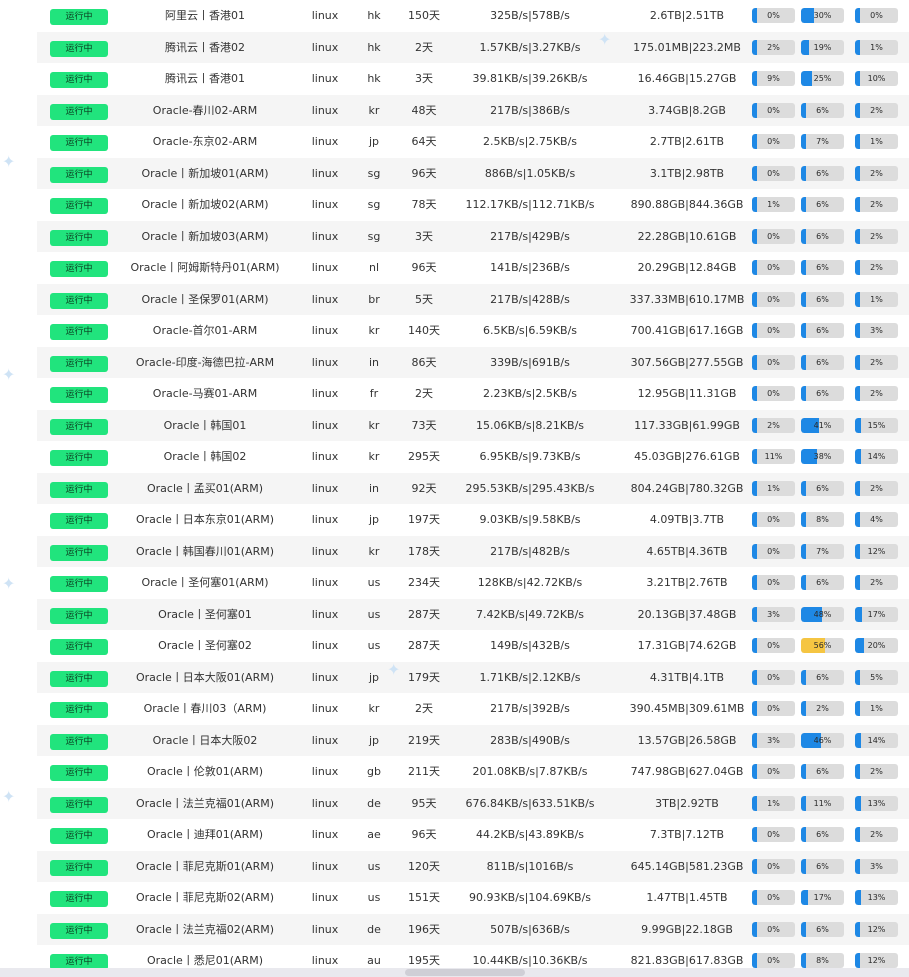  I want to click on location-code: de, so click(374, 929).